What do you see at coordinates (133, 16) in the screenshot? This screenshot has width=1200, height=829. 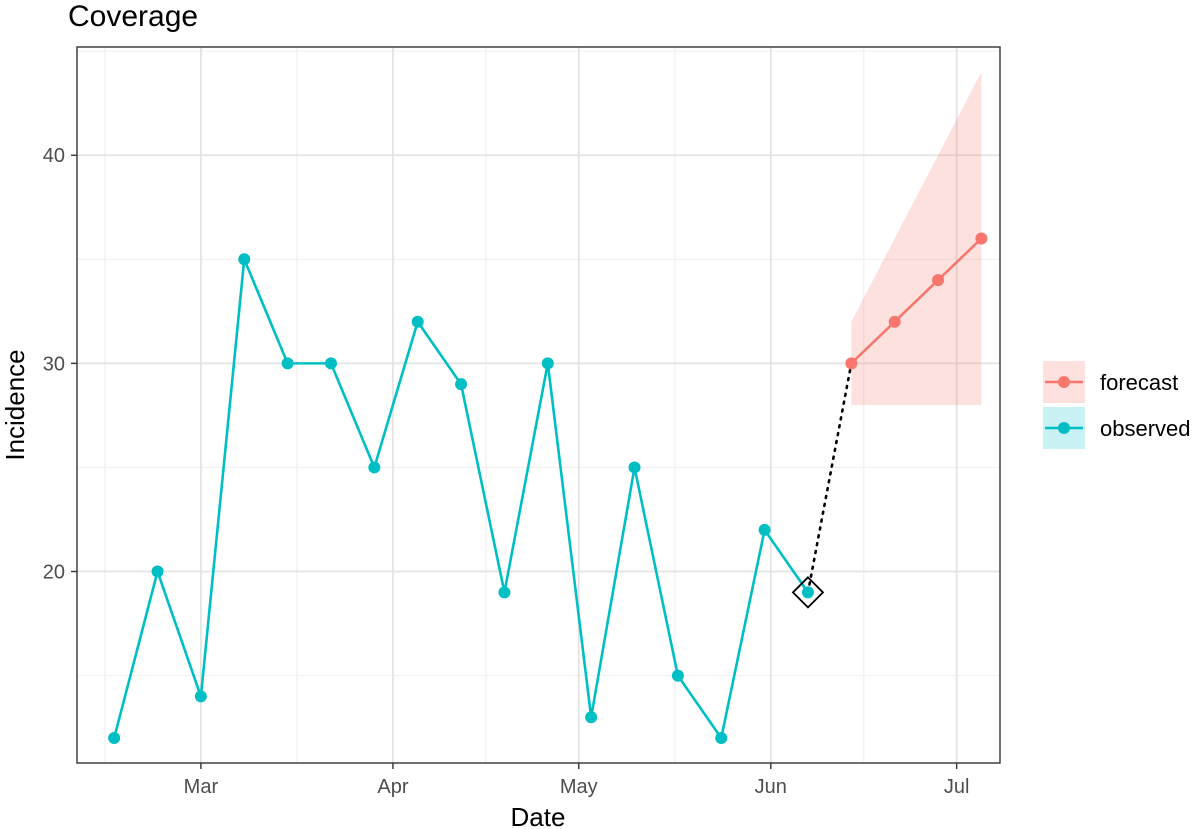 I see `chart-title: Coverage` at bounding box center [133, 16].